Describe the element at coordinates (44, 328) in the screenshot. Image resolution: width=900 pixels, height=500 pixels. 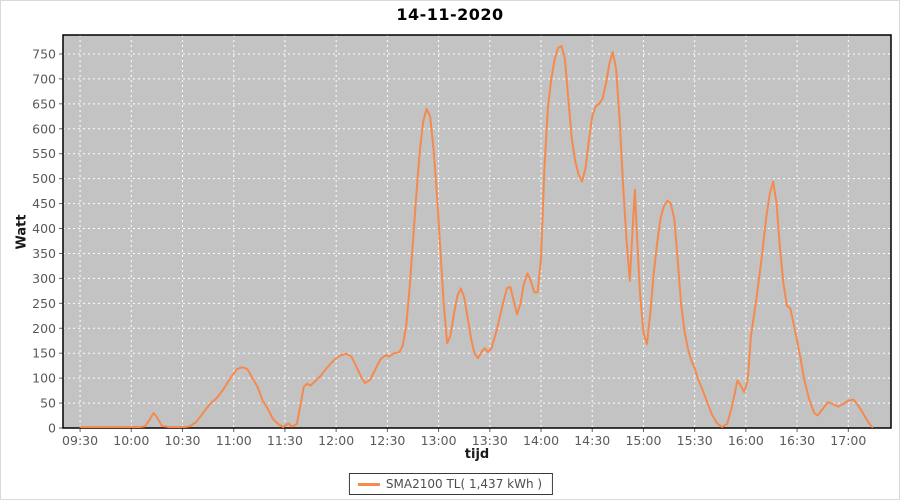
I see `y-tick-label: 200` at that location.